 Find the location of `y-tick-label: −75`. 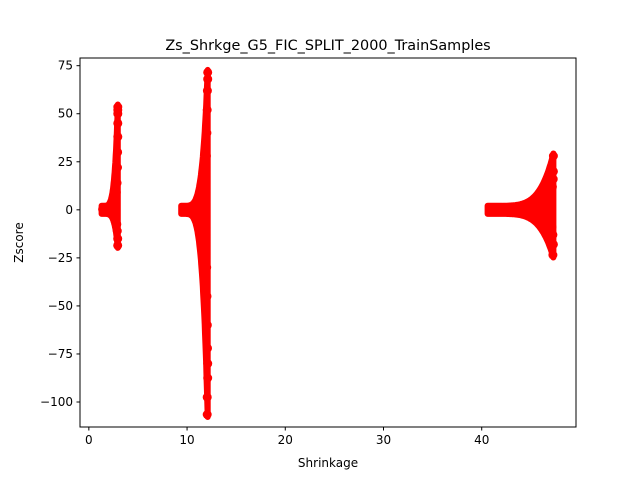

y-tick-label: −75 is located at coordinates (60, 354).